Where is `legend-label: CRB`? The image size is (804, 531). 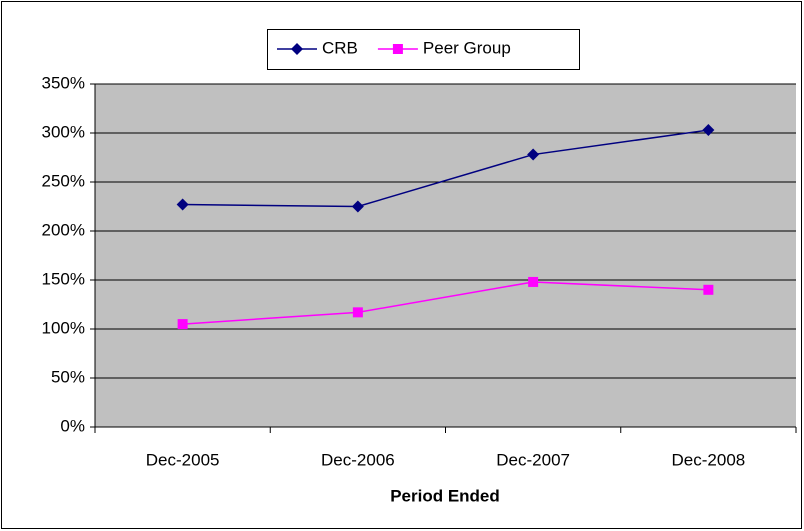
legend-label: CRB is located at coordinates (340, 47).